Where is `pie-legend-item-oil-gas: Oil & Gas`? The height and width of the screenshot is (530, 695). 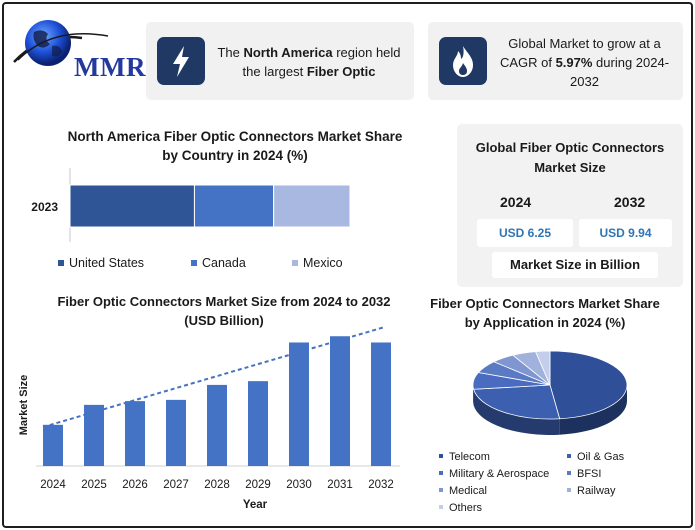 pie-legend-item-oil-gas: Oil & Gas is located at coordinates (595, 457).